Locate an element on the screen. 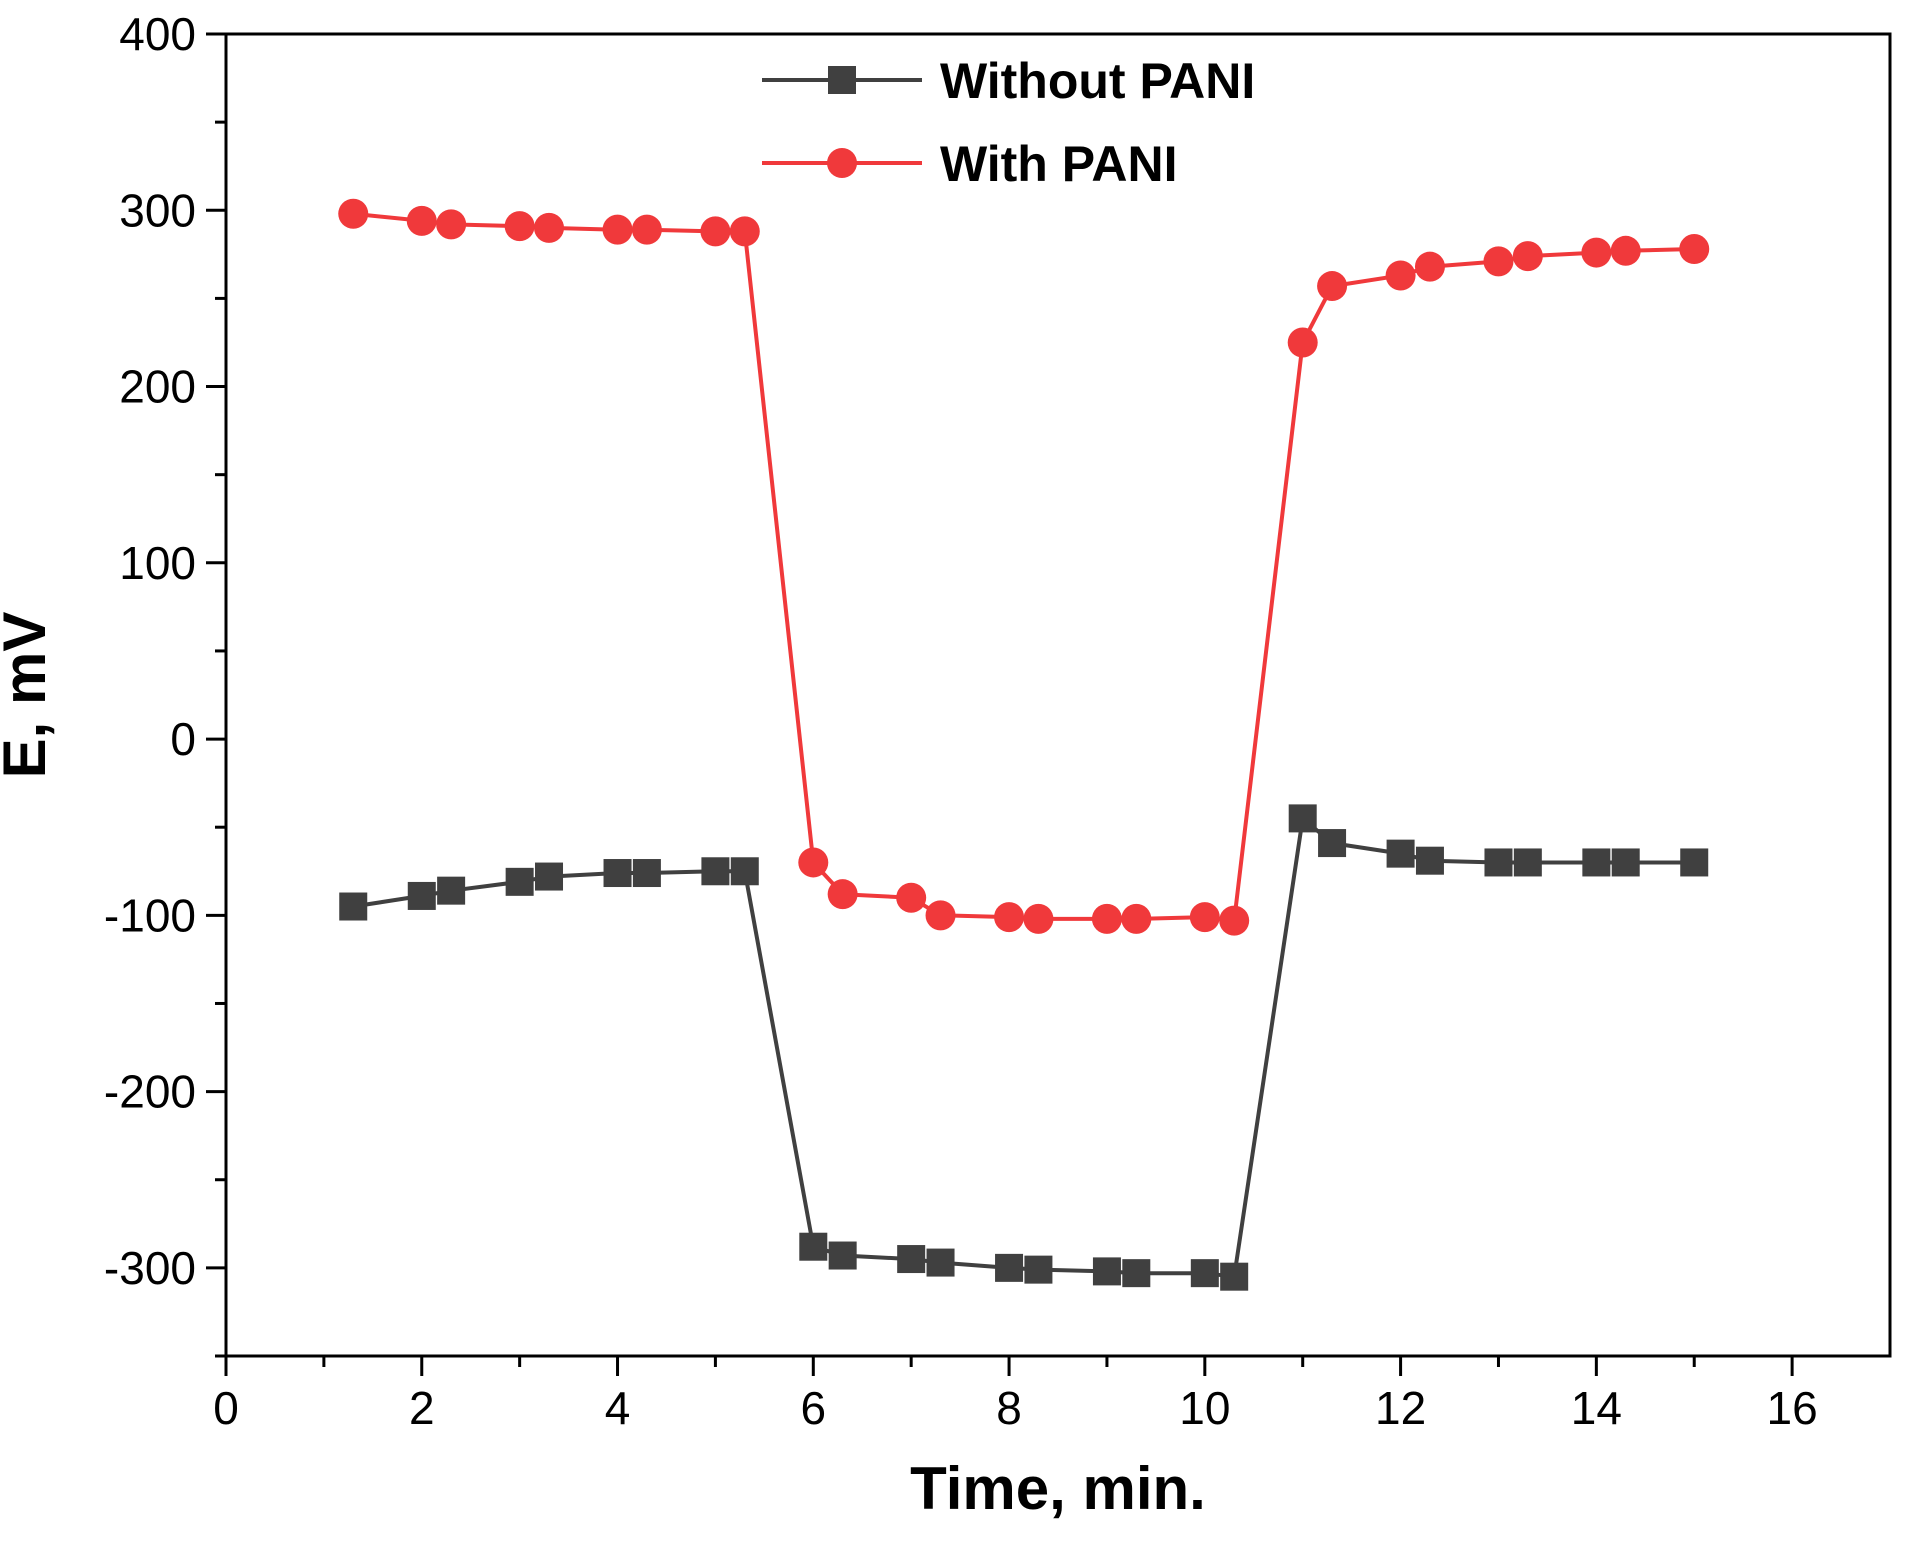 Image resolution: width=1910 pixels, height=1543 pixels. legend-item-with-pani: With PANI is located at coordinates (969, 164).